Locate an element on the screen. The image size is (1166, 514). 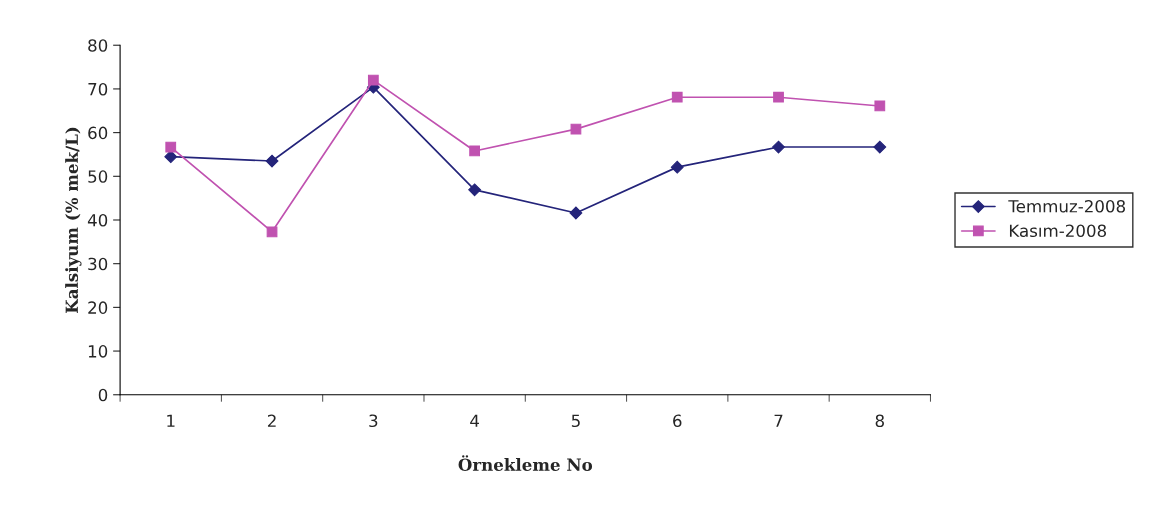
y-tick-label: 40 is located at coordinates (97, 220).